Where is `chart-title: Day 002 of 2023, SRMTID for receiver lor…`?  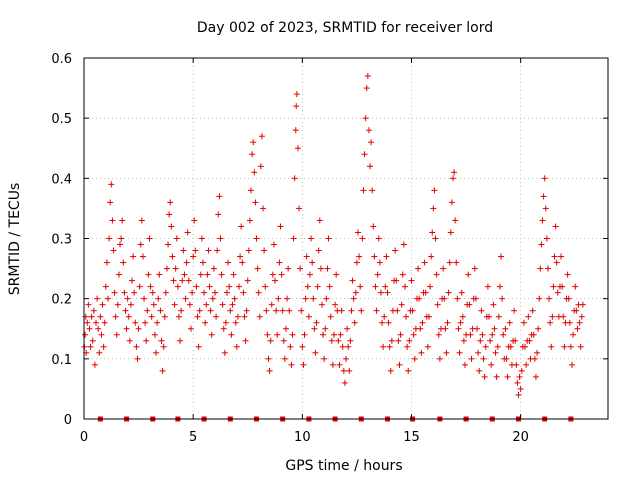 chart-title: Day 002 of 2023, SRMTID for receiver lor… is located at coordinates (345, 28).